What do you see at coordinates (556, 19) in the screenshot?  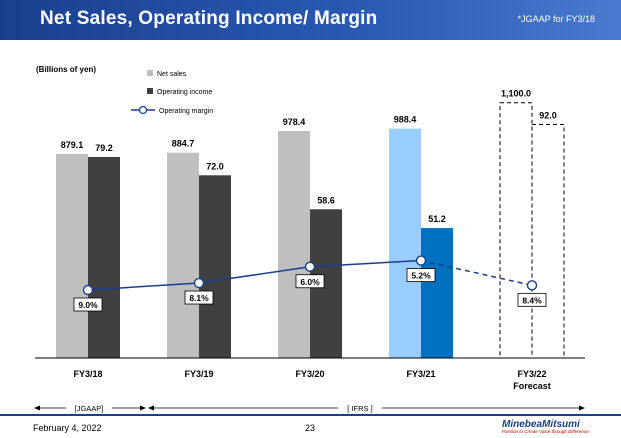 I see `accounting-note: *JGAAP for FY3/18` at bounding box center [556, 19].